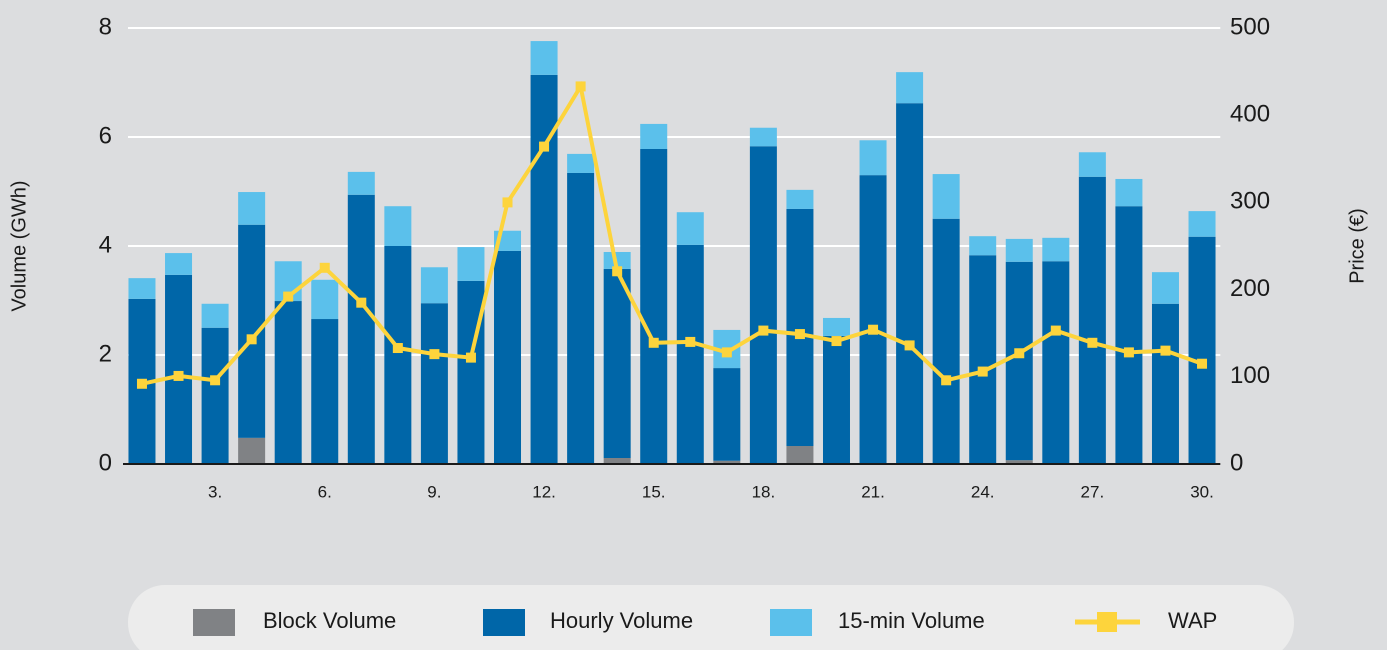 Image resolution: width=1387 pixels, height=650 pixels. Describe the element at coordinates (105, 353) in the screenshot. I see `y-tick-label: 2` at that location.